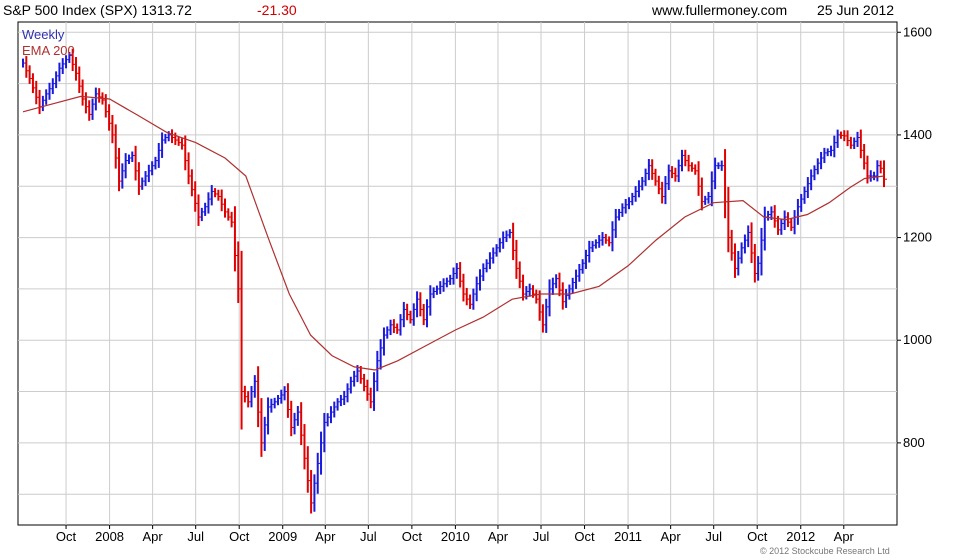 The height and width of the screenshot is (560, 980). I want to click on x-tick-label: 2011, so click(628, 536).